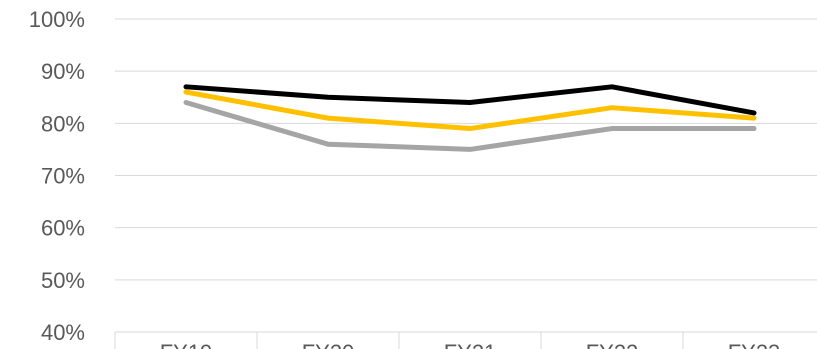  Describe the element at coordinates (63, 71) in the screenshot. I see `y-tick-label: 90%` at that location.